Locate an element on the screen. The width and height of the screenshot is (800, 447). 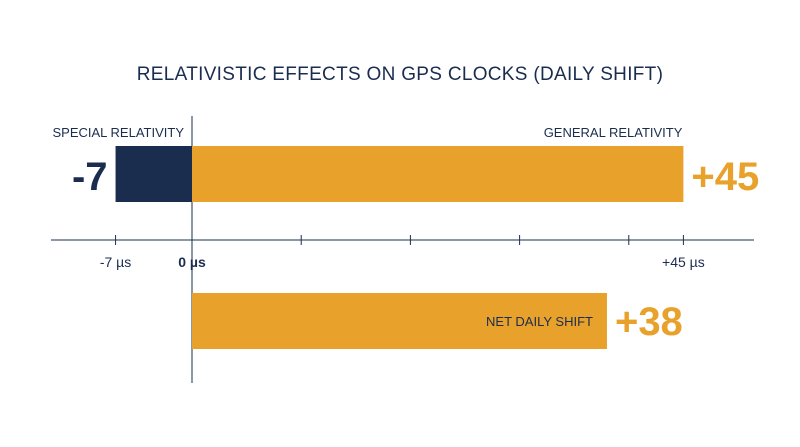
tick-label: -7 µs is located at coordinates (115, 262).